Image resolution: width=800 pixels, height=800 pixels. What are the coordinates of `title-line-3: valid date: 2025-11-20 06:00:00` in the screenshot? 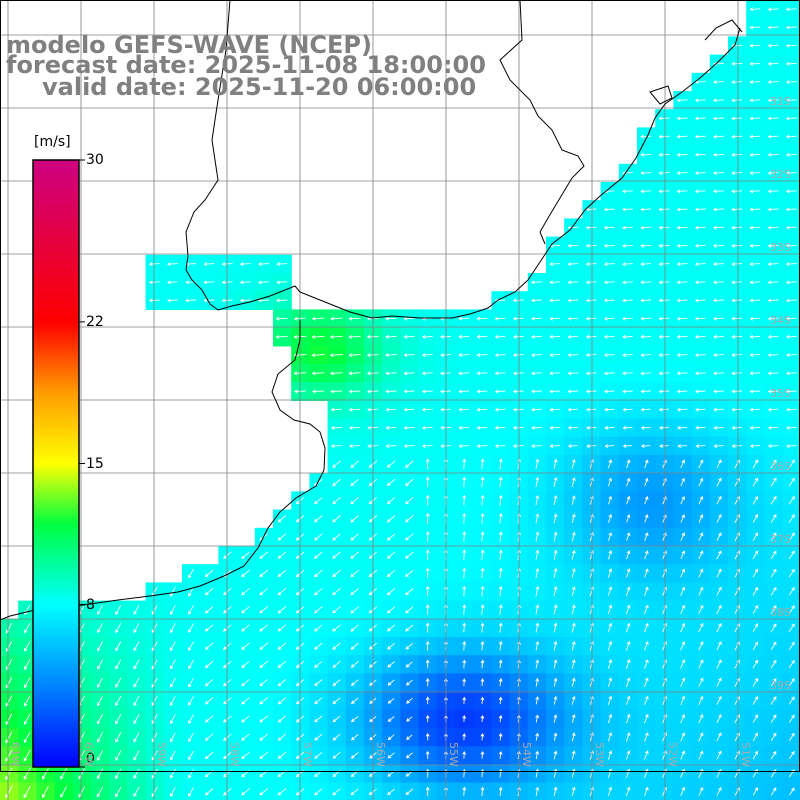 It's located at (259, 87).